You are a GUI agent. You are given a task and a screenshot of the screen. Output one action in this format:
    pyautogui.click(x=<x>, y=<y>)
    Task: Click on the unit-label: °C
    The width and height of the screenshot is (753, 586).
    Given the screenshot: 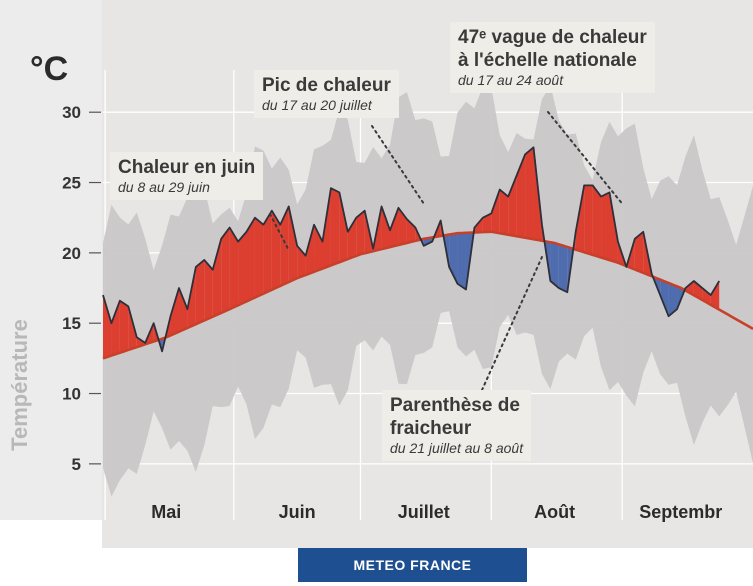 What is the action you would take?
    pyautogui.click(x=49, y=69)
    